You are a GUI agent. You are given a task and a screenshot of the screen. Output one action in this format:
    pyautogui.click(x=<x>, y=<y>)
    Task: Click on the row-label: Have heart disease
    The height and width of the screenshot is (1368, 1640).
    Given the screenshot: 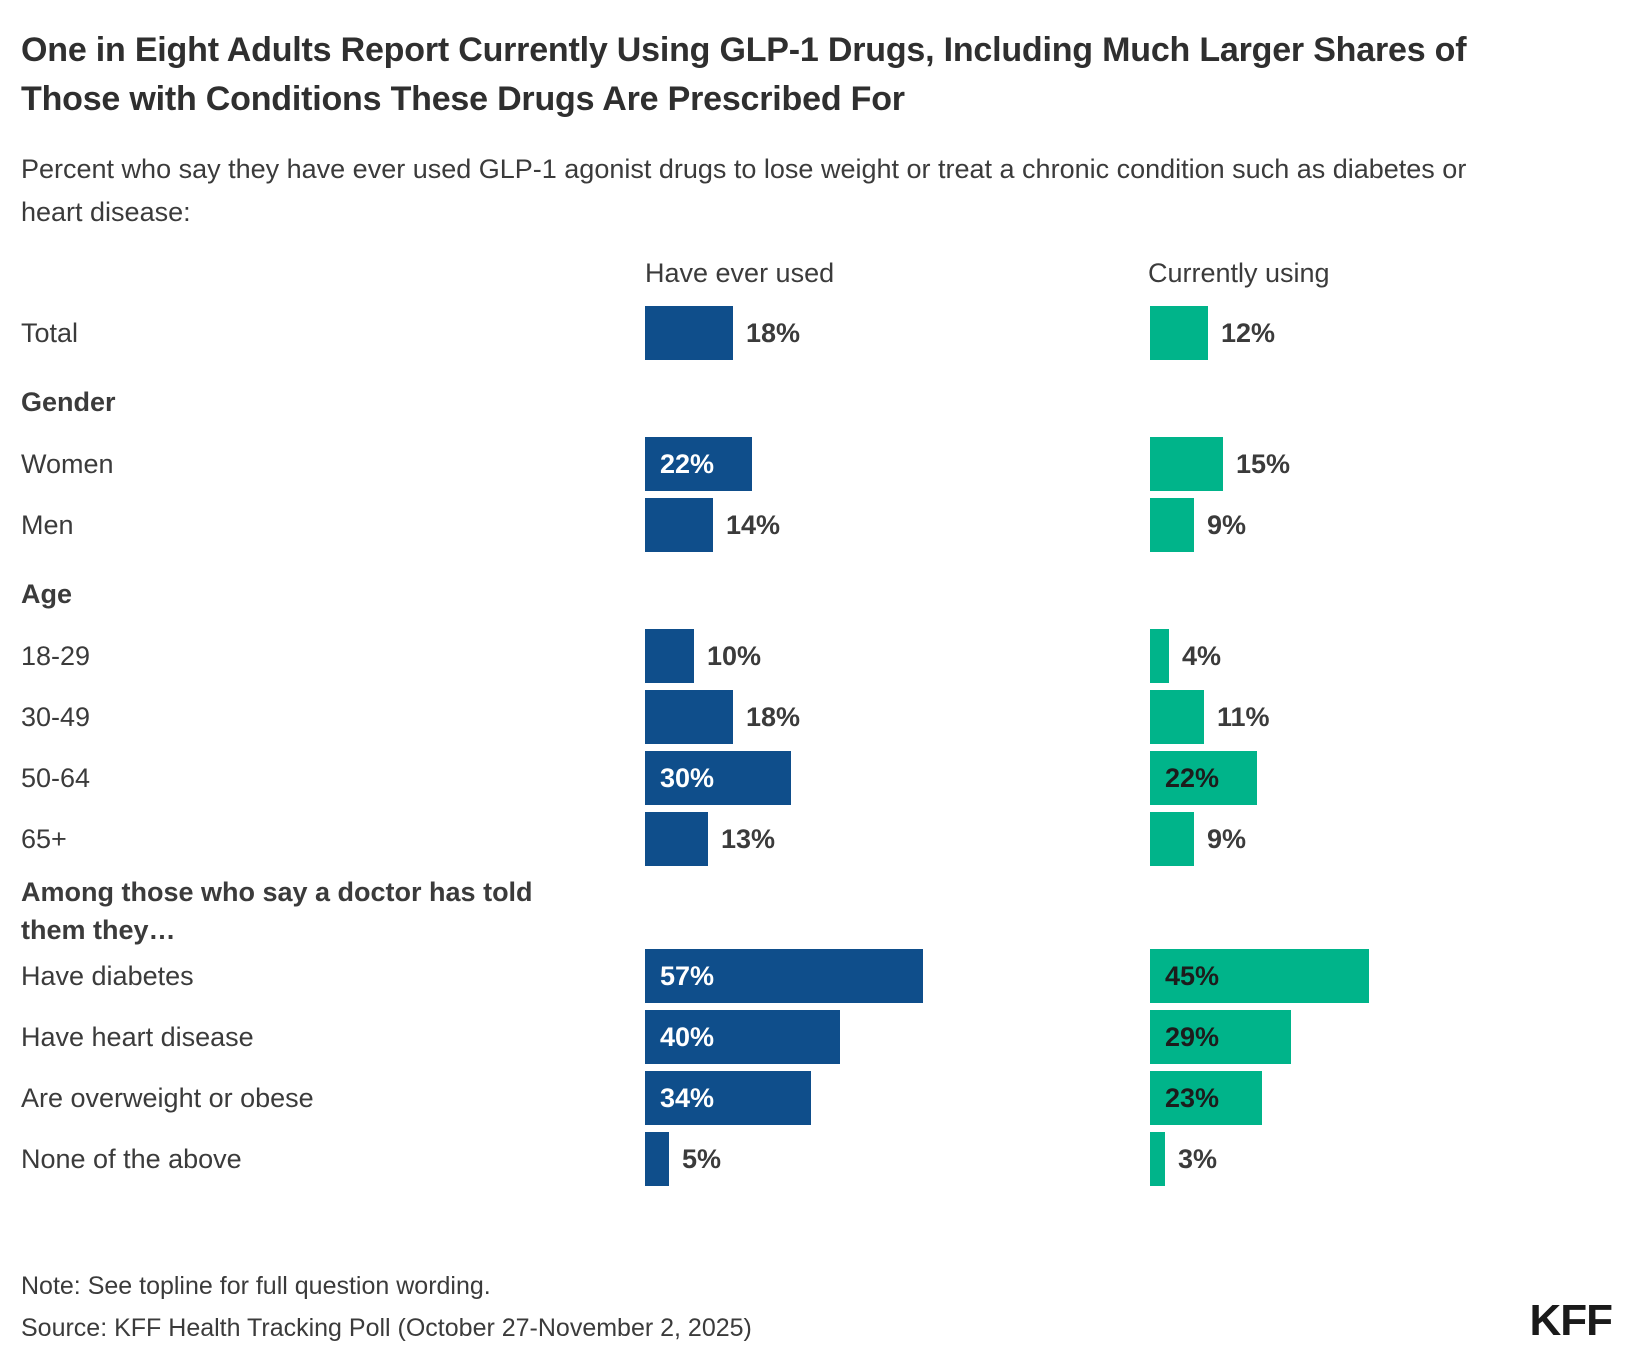 What is the action you would take?
    pyautogui.click(x=137, y=1037)
    